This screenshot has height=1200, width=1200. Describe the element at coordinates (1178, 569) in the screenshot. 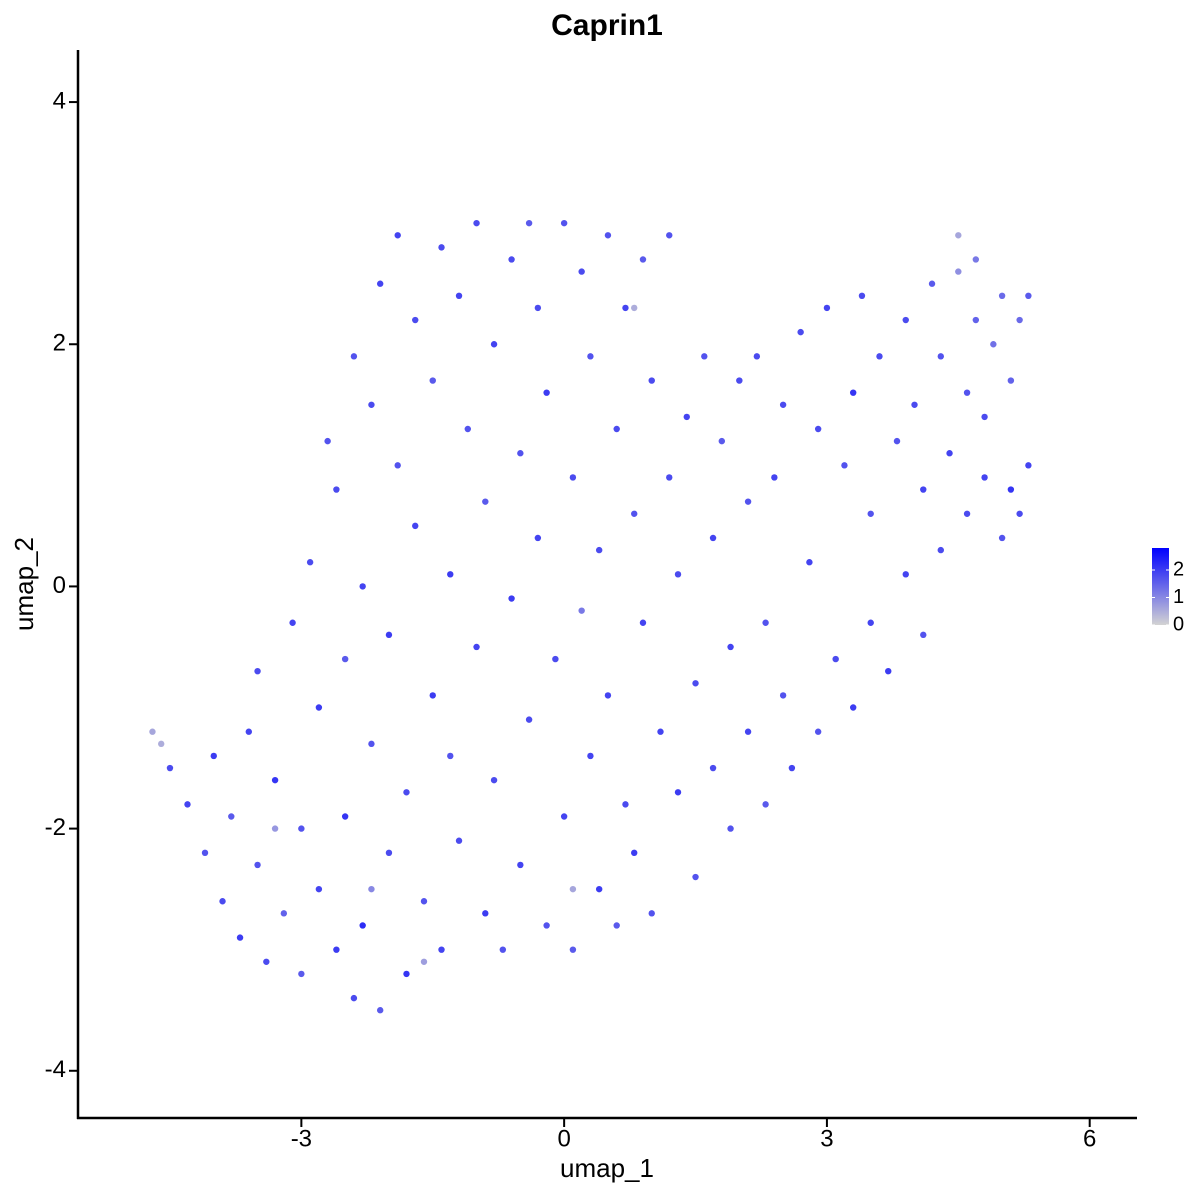

I see `colorbar-tick-label: 2` at that location.